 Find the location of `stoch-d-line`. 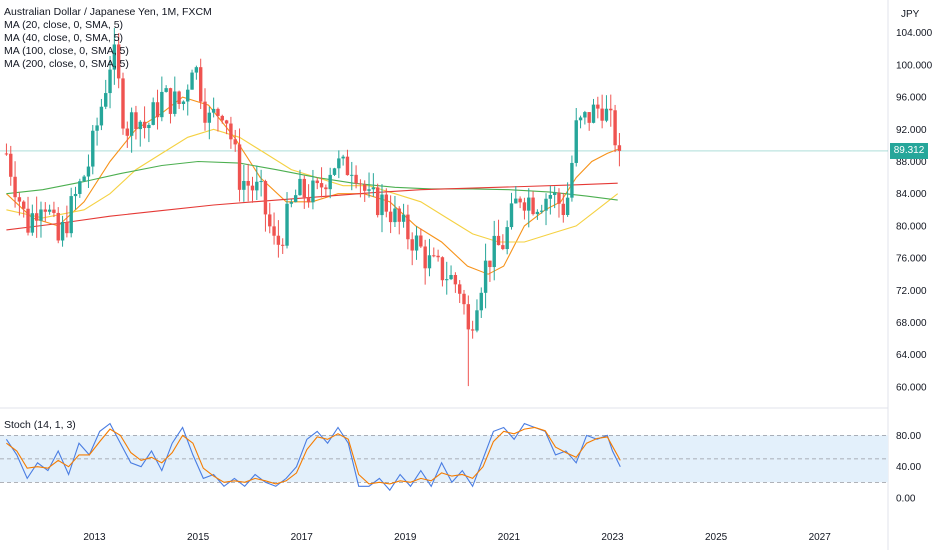

stoch-d-line is located at coordinates (313, 455).